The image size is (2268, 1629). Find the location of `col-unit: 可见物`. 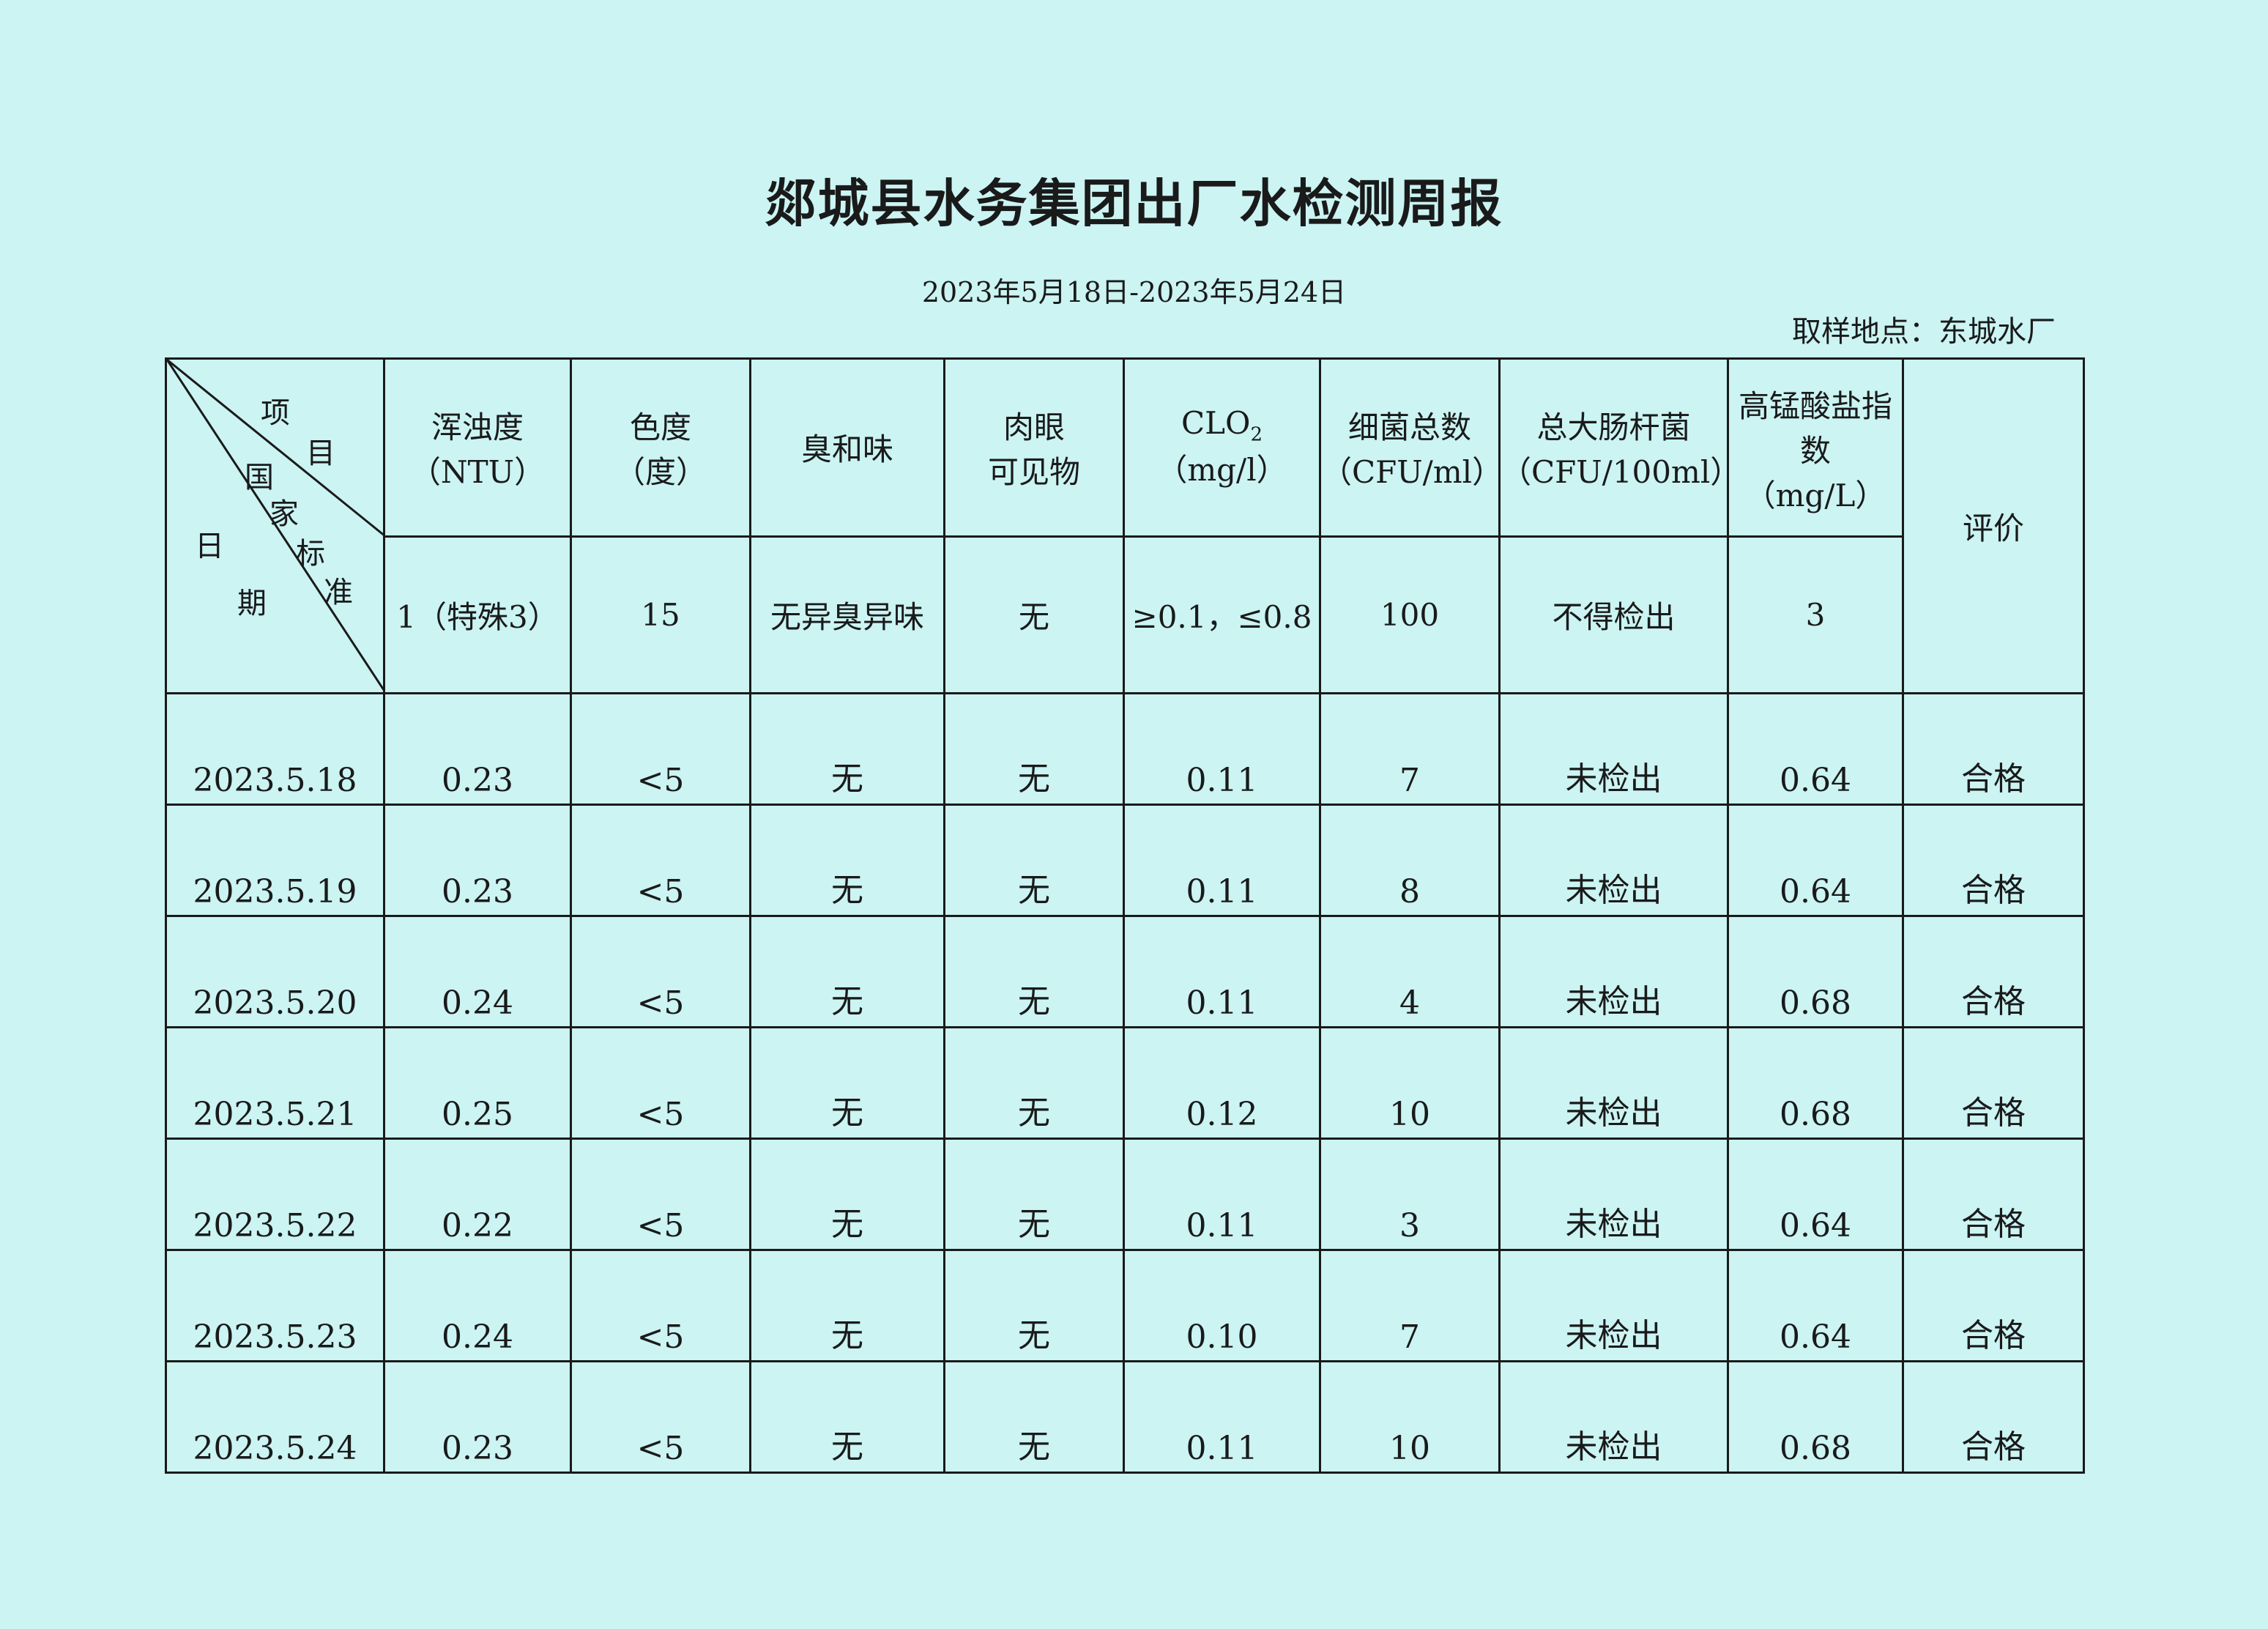

col-unit: 可见物 is located at coordinates (1033, 472).